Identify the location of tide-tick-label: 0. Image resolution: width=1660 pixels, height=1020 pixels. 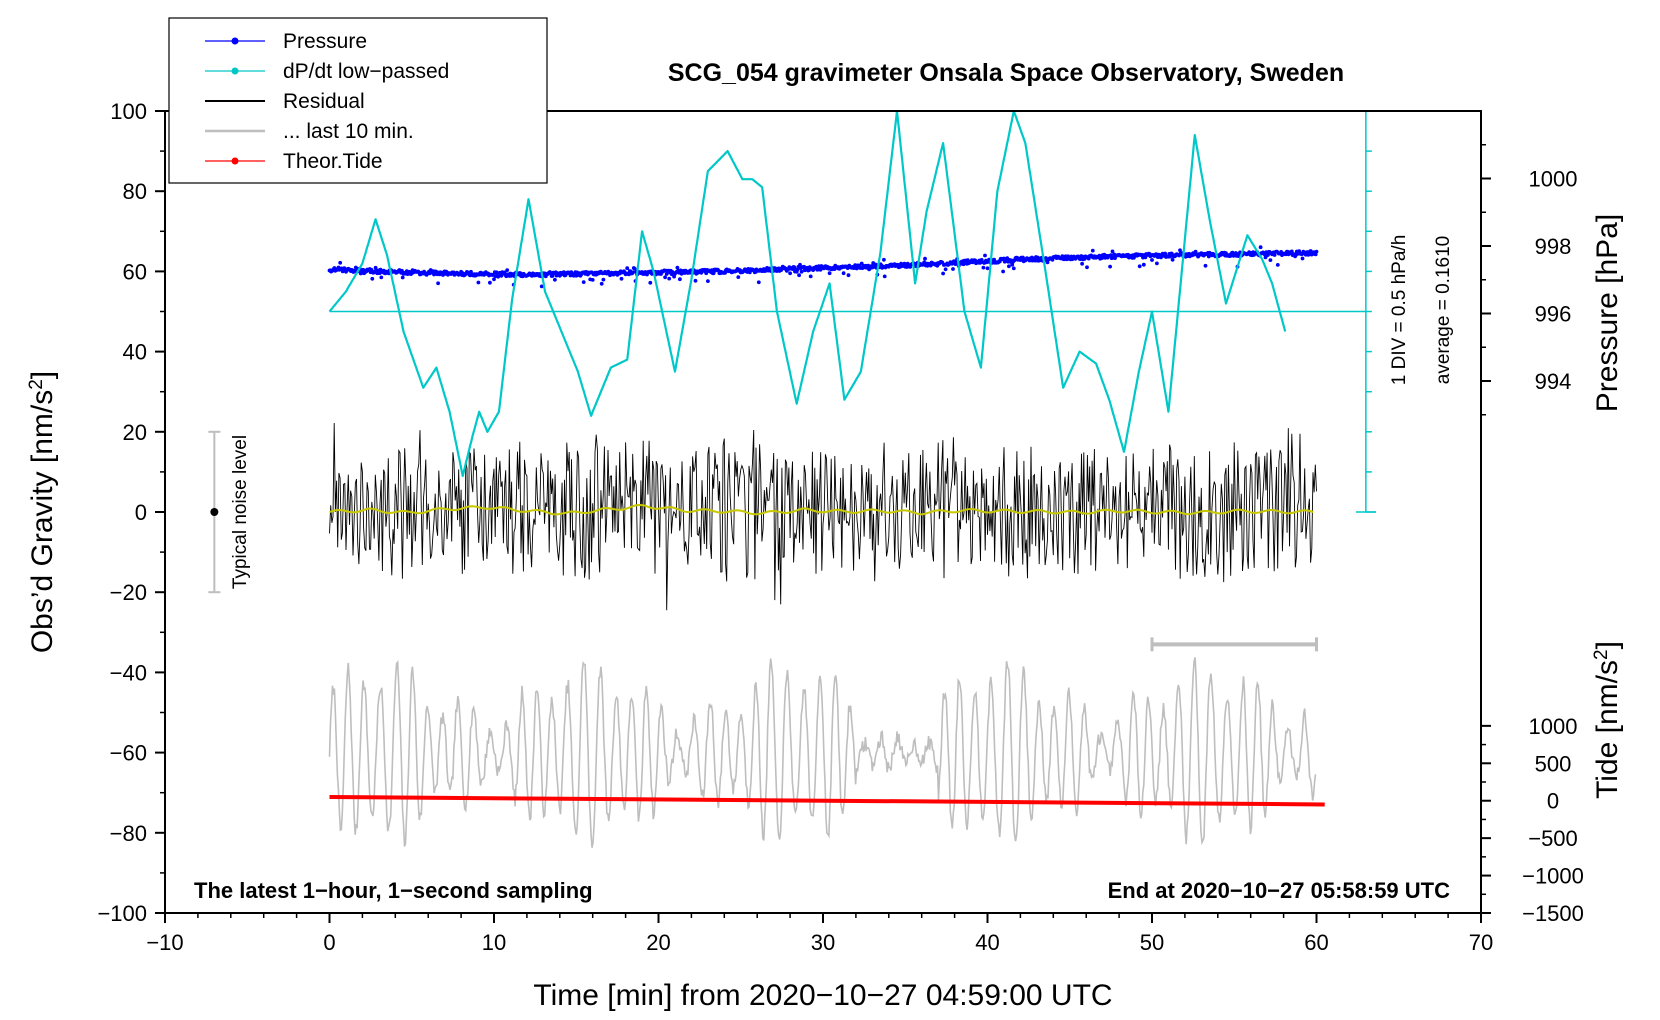
(1553, 801).